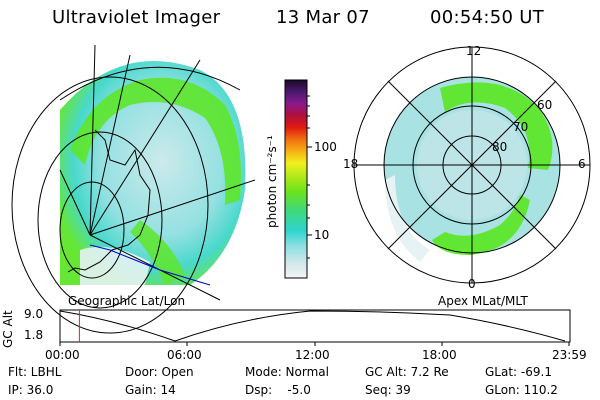 The image size is (600, 400). What do you see at coordinates (407, 372) in the screenshot?
I see `gc-alt-status: GC Alt: 7.2 Re` at bounding box center [407, 372].